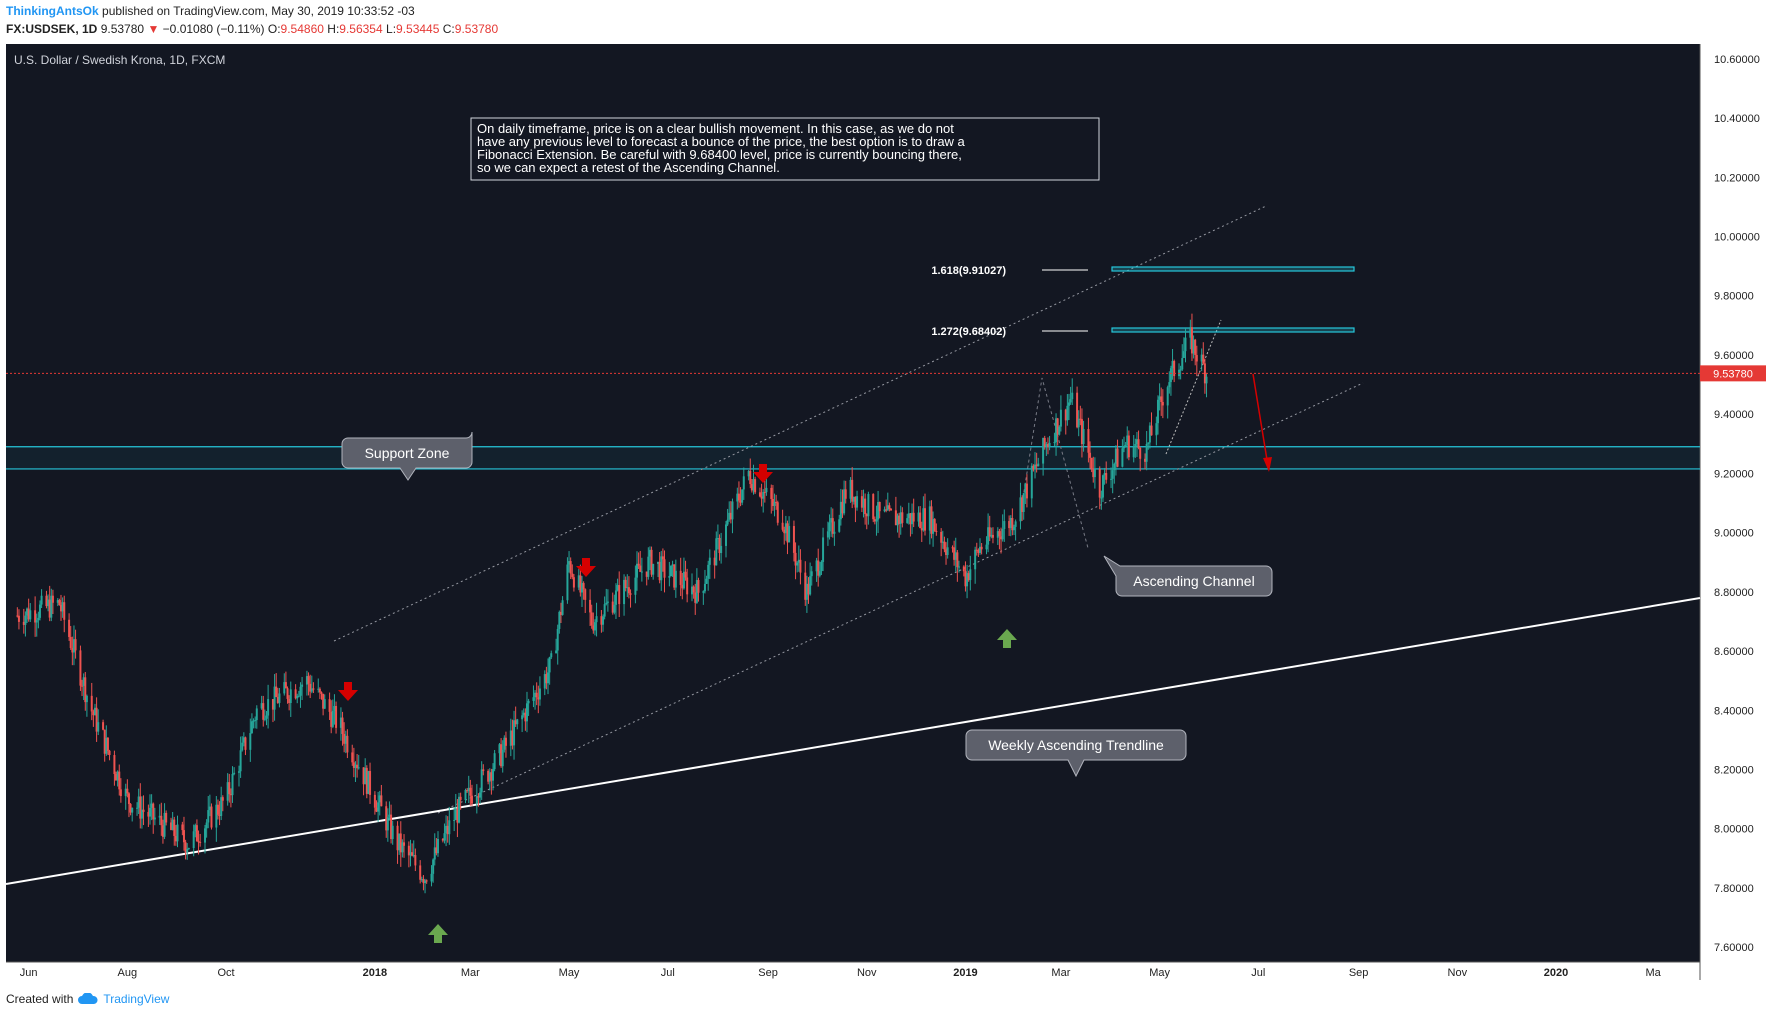 The height and width of the screenshot is (1015, 1772). I want to click on ascending-channel-callout: Ascending Channel, so click(1188, 576).